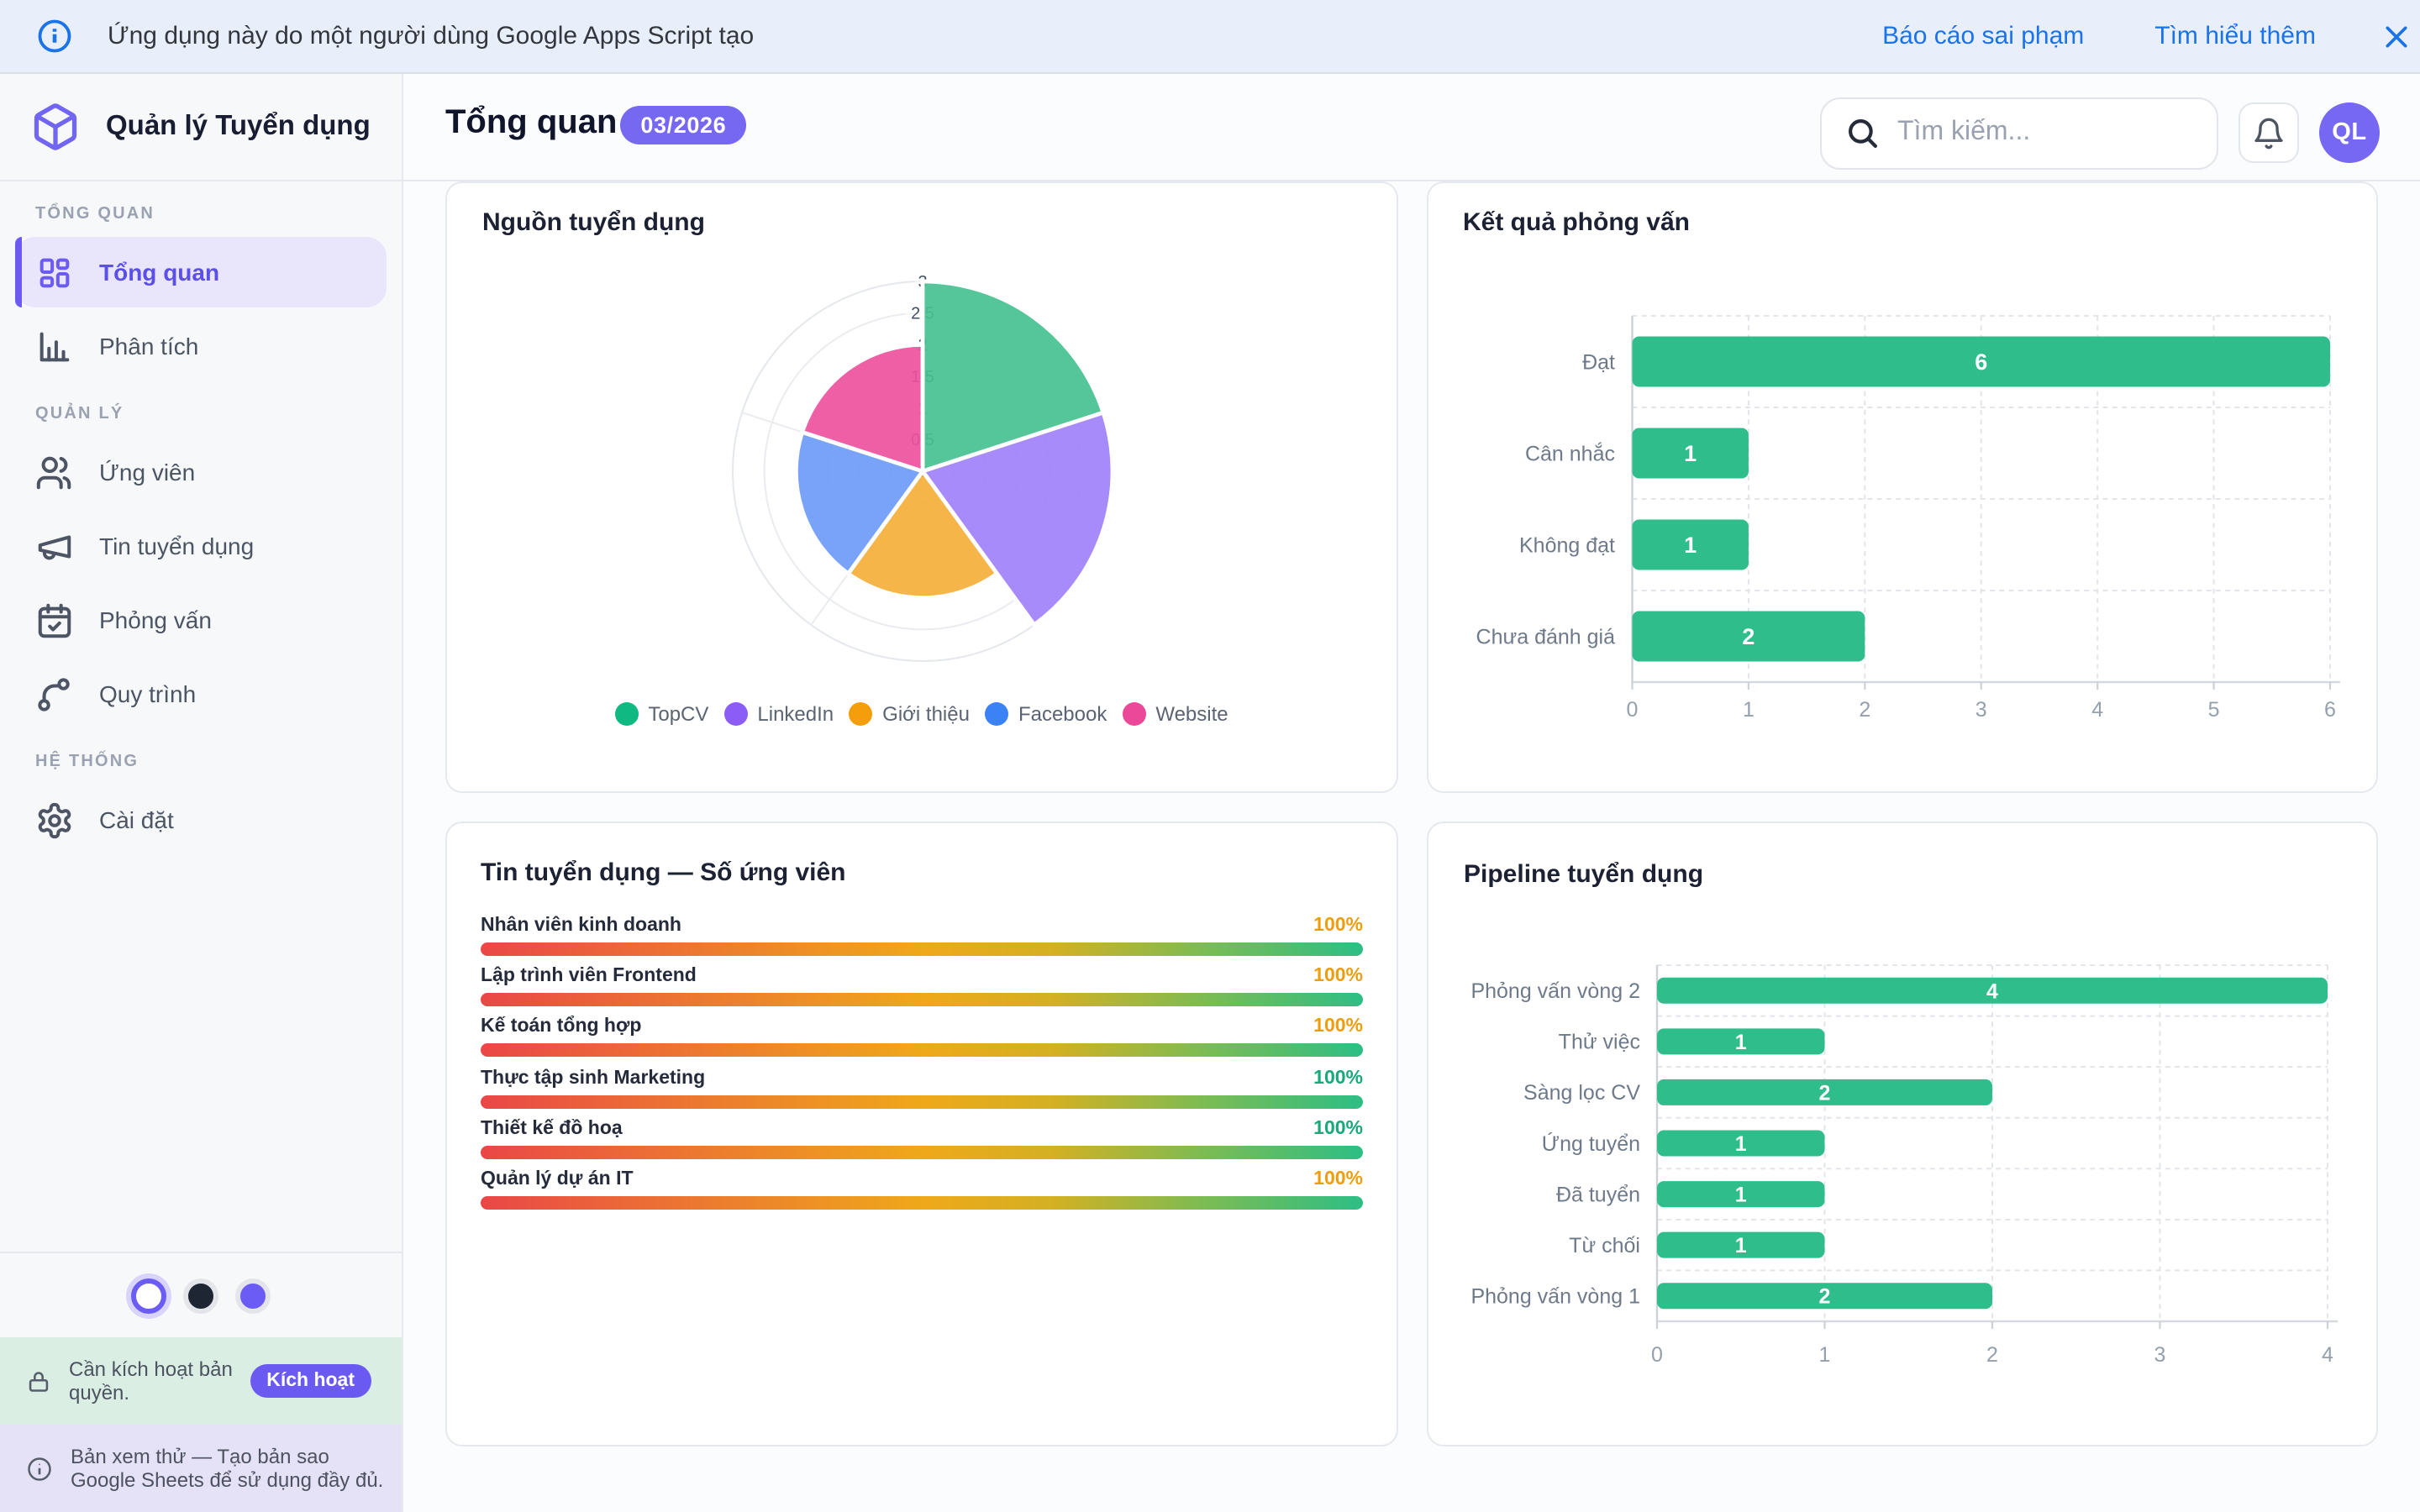 The height and width of the screenshot is (1512, 2420). Describe the element at coordinates (1555, 1296) in the screenshot. I see `svg-text: Phỏng vấn vòng 1` at that location.